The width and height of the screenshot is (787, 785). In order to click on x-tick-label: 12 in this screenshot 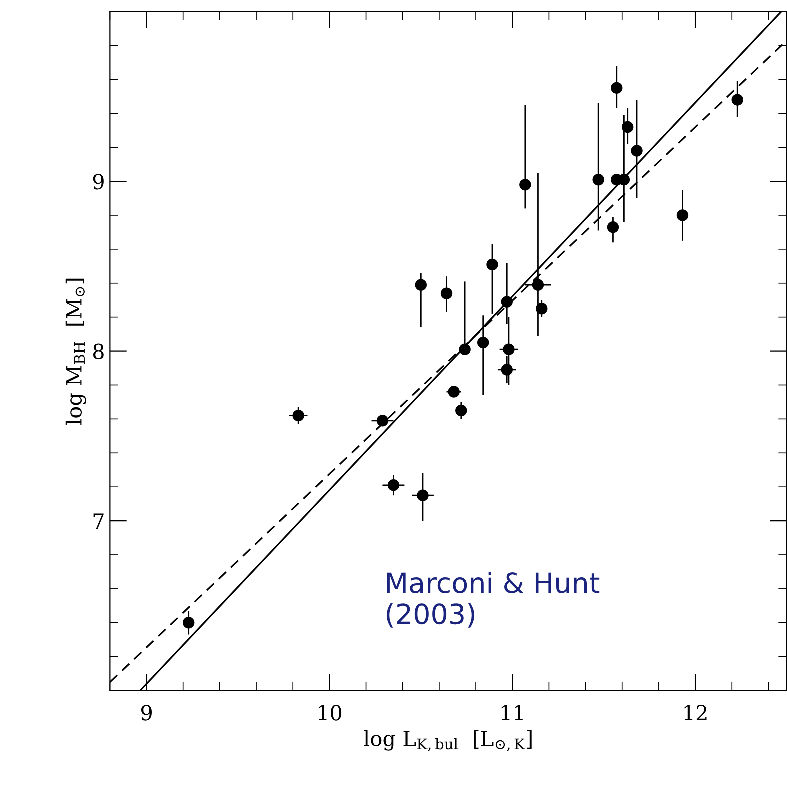, I will do `click(695, 713)`.